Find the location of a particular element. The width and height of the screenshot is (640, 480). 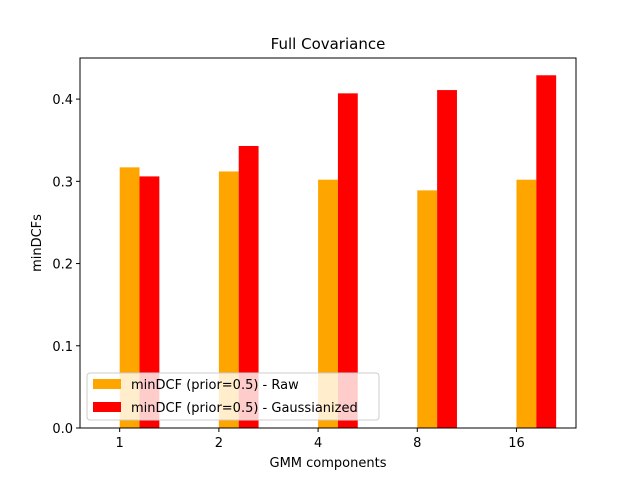

y-tick-label: 0.3 is located at coordinates (62, 182).